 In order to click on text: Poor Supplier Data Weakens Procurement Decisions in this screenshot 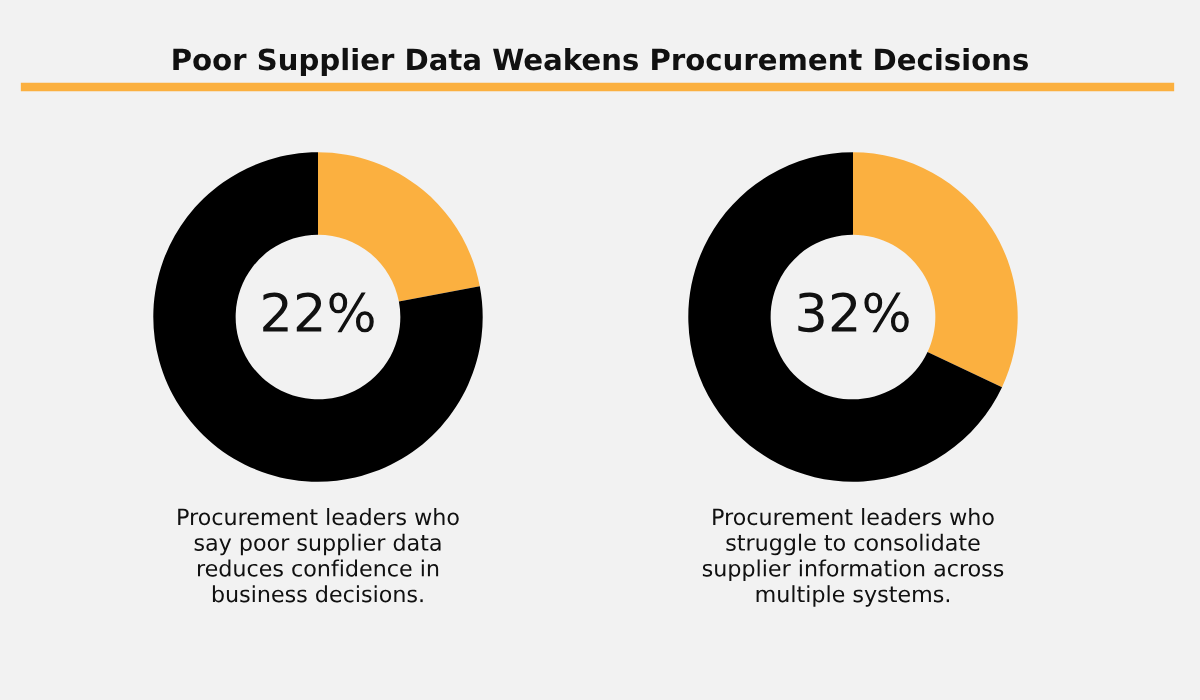, I will do `click(600, 62)`.